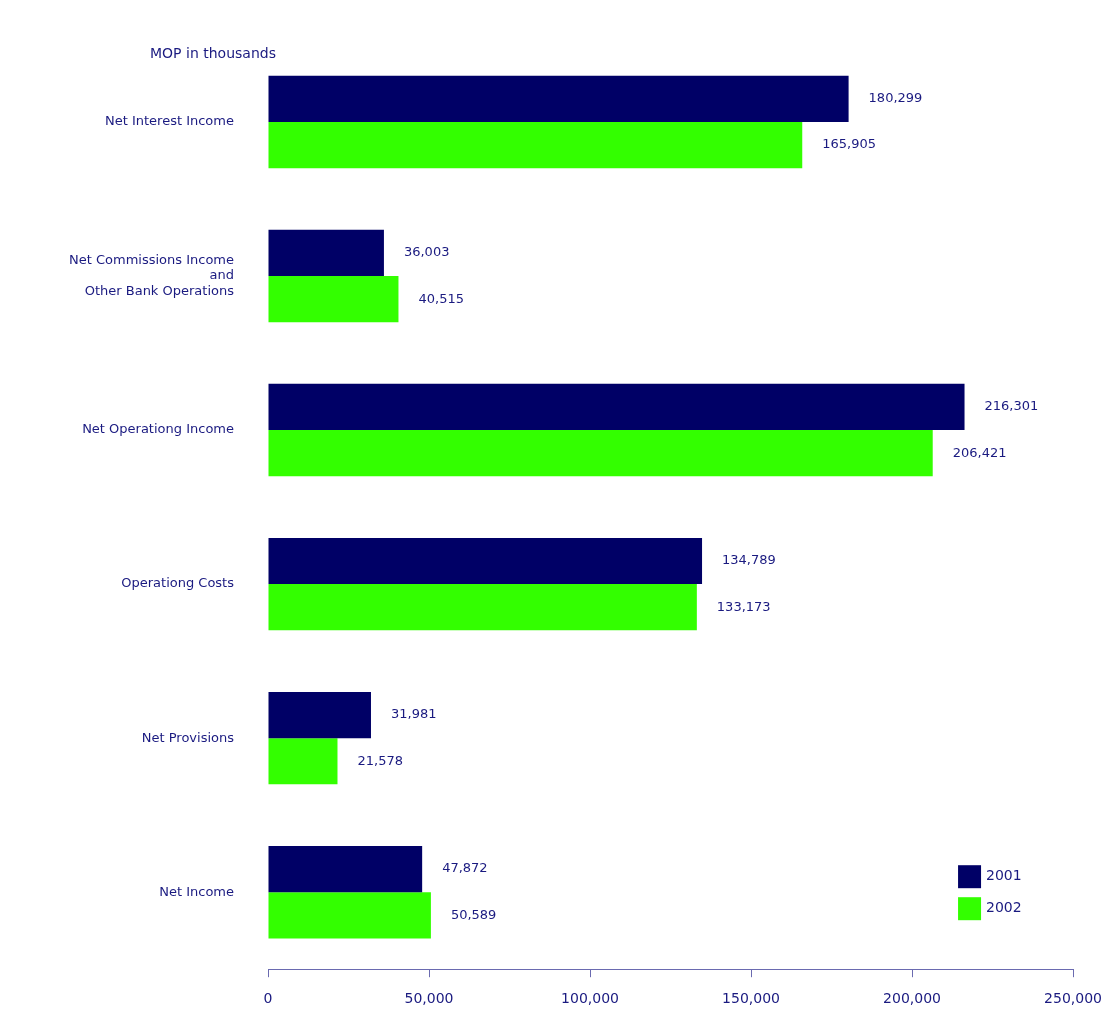 This screenshot has height=1032, width=1116. Describe the element at coordinates (196, 891) in the screenshot. I see `y-tick-label: Net Income` at that location.